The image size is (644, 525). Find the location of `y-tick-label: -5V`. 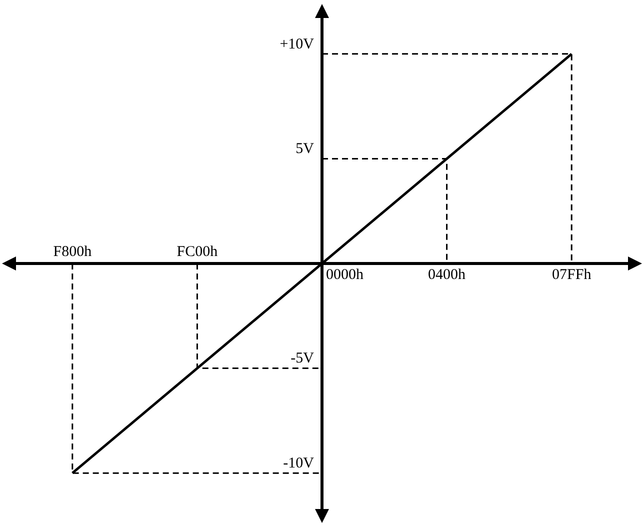

y-tick-label: -5V is located at coordinates (302, 358).